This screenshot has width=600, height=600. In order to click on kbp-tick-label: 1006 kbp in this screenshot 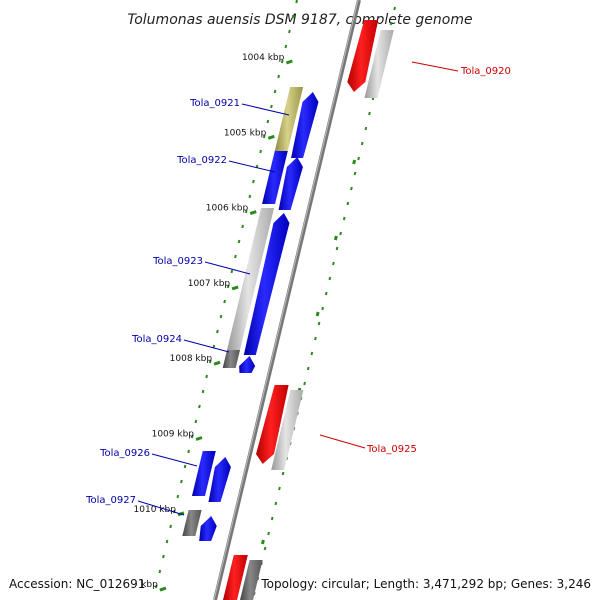, I will do `click(227, 209)`.